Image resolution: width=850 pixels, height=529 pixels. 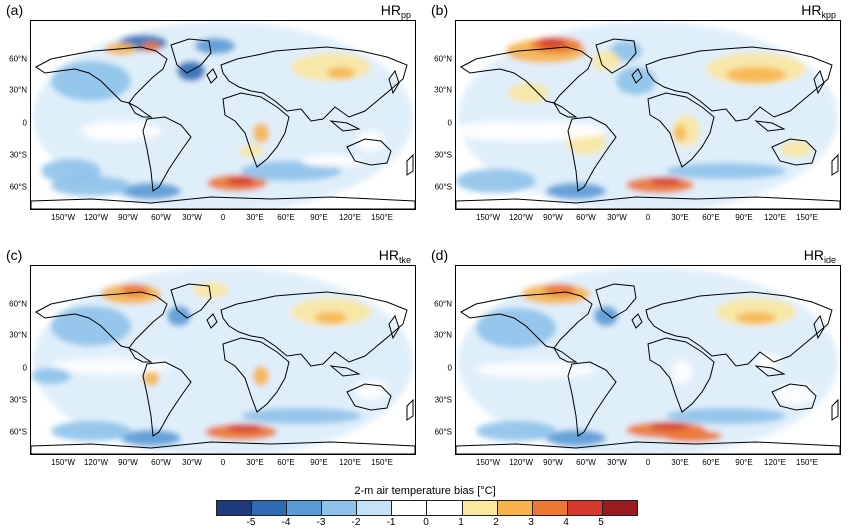 I want to click on panel-label: (a), so click(x=15, y=10).